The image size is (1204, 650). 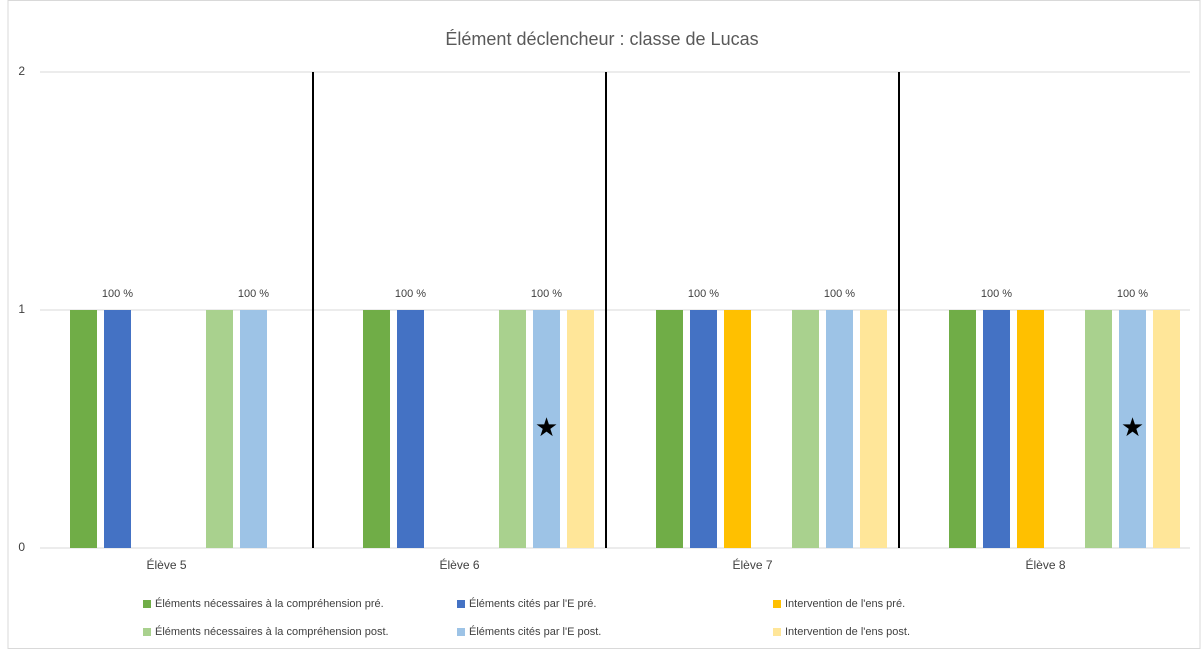 What do you see at coordinates (532, 603) in the screenshot?
I see `legend-label: Éléments cités par l'E pré.` at bounding box center [532, 603].